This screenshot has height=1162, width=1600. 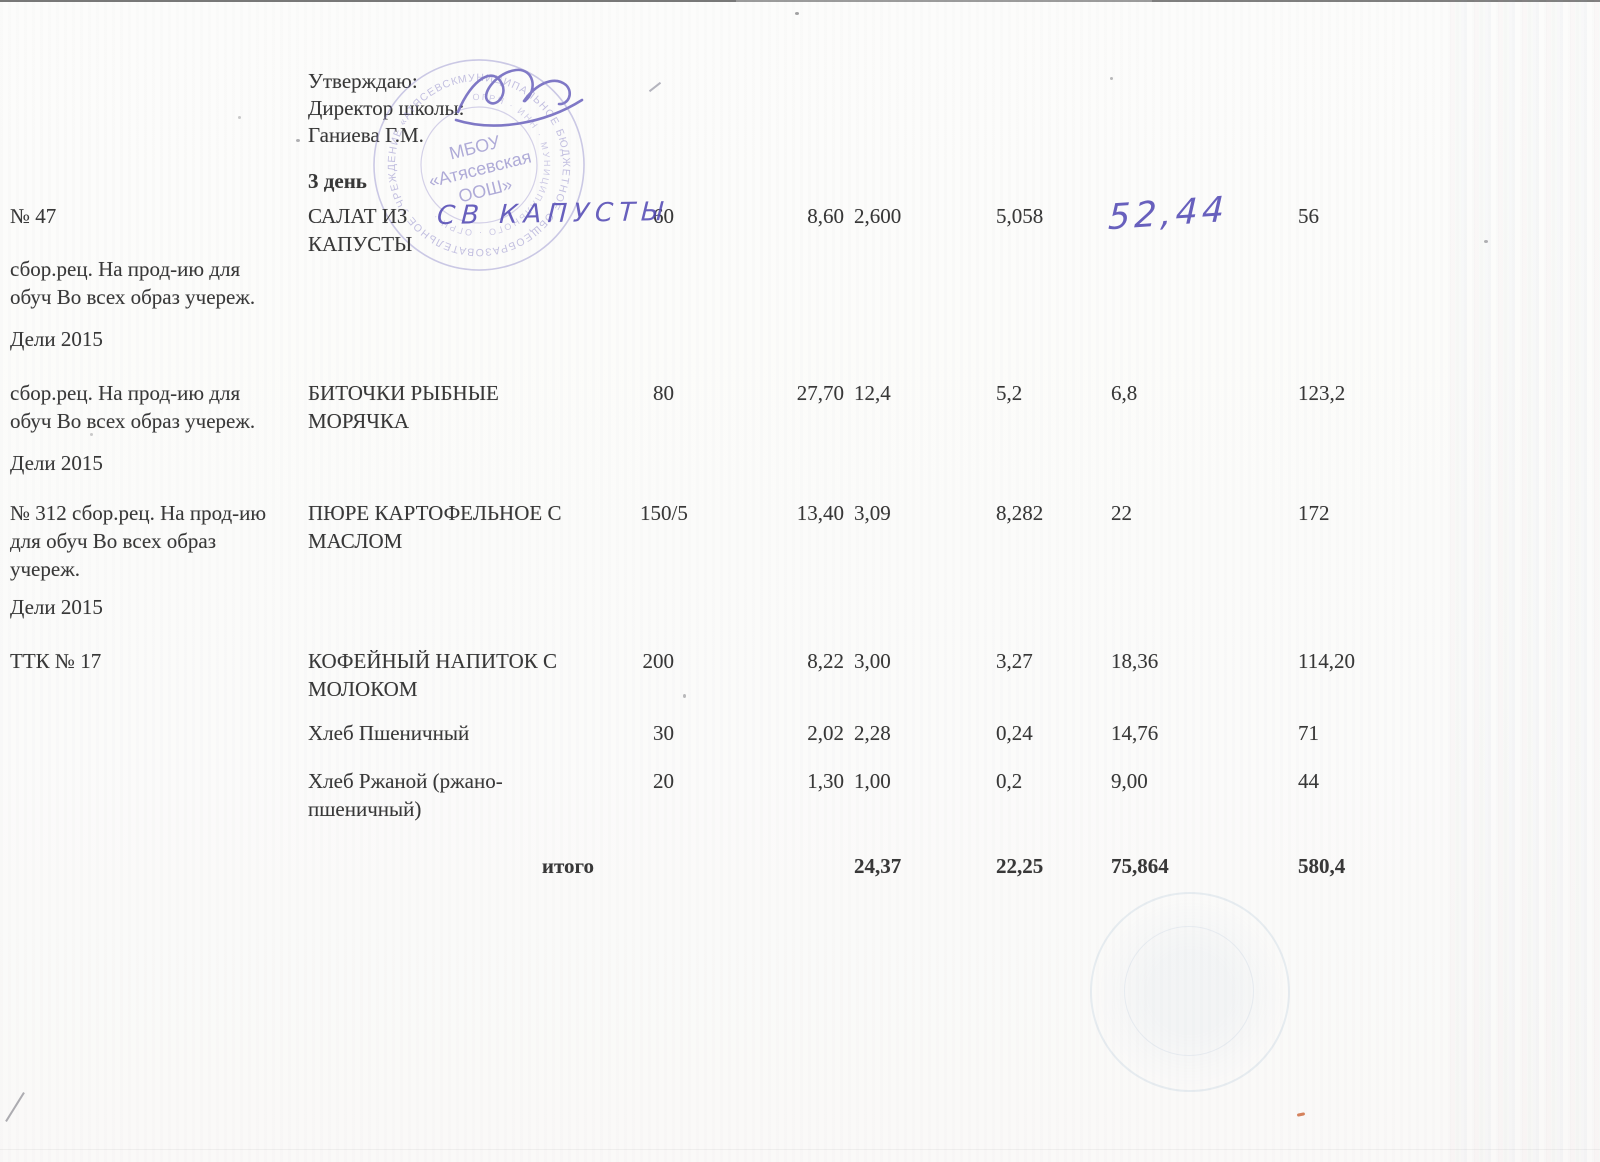 What do you see at coordinates (825, 216) in the screenshot?
I see `table-value: 8,60` at bounding box center [825, 216].